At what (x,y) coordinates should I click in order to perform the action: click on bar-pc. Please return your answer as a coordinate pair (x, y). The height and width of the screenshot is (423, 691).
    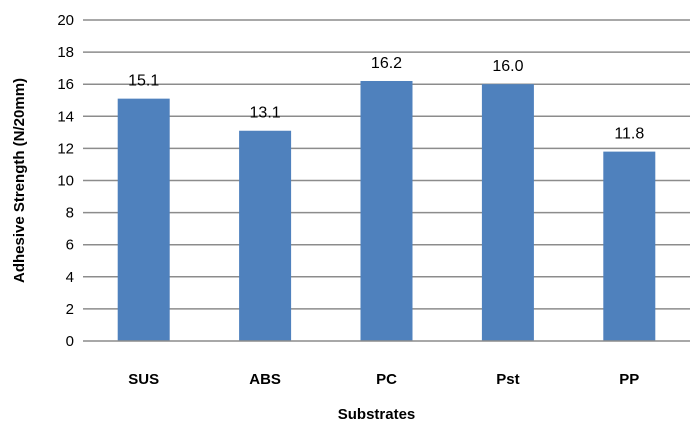
    Looking at the image, I should click on (386, 211).